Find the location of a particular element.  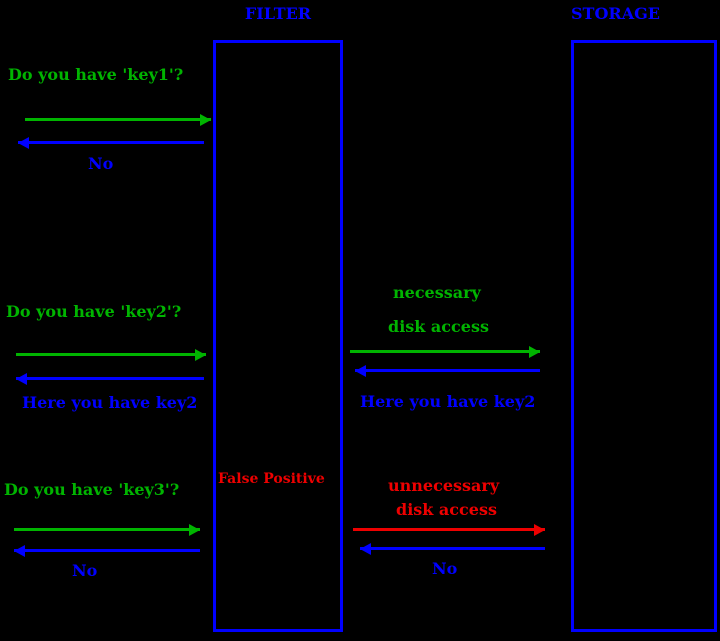

response-key1-arrow is located at coordinates (111, 142).